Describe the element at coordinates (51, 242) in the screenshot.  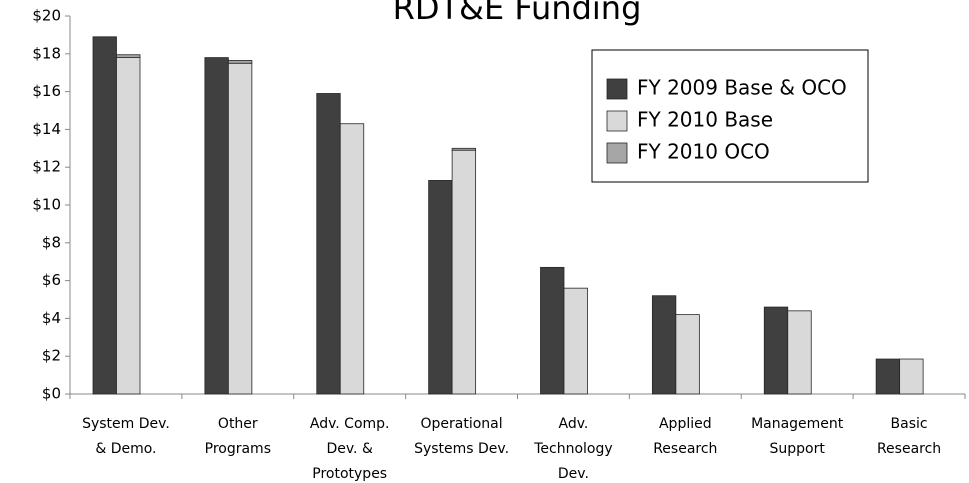
I see `y-tick-label: $8` at that location.